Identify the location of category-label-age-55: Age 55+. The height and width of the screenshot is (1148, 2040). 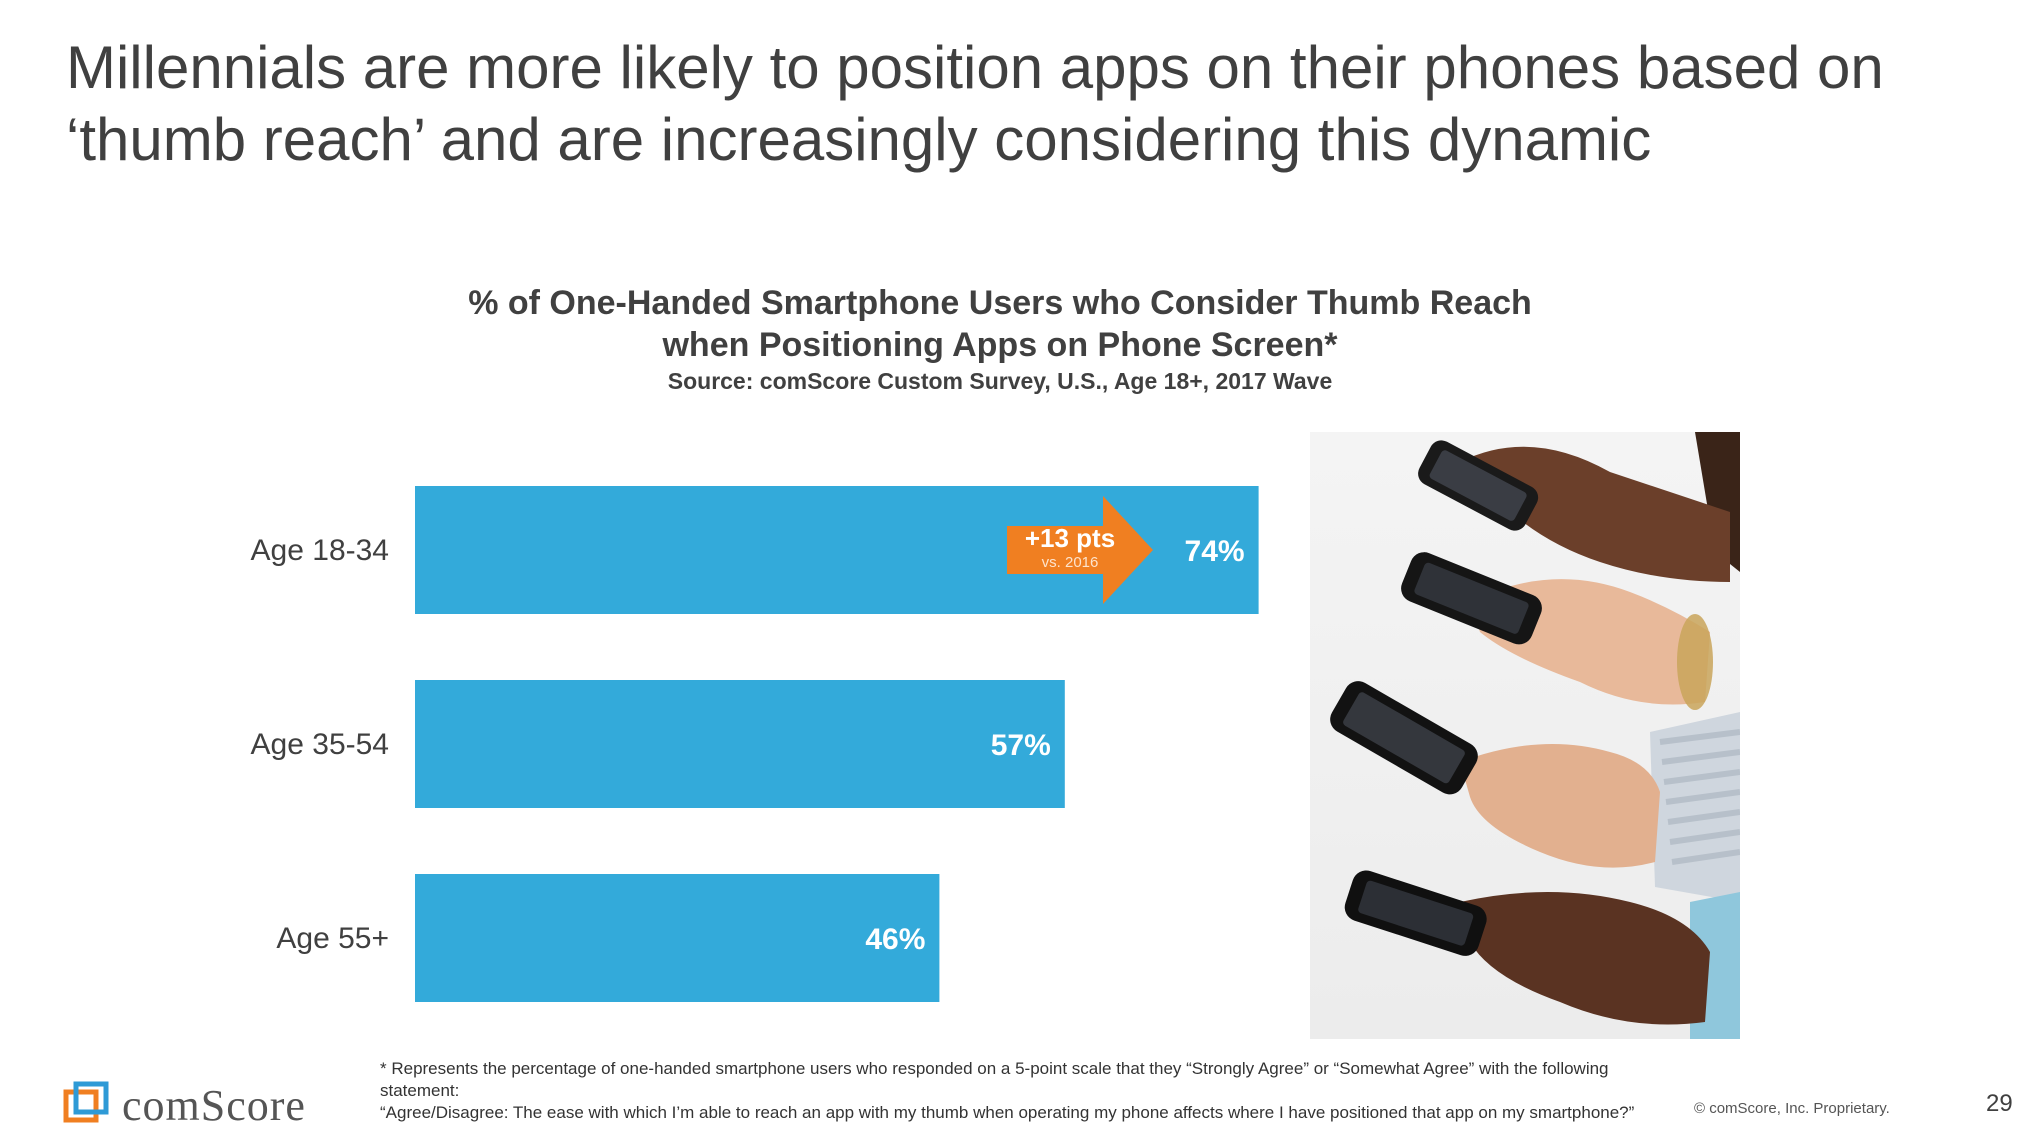
(332, 938).